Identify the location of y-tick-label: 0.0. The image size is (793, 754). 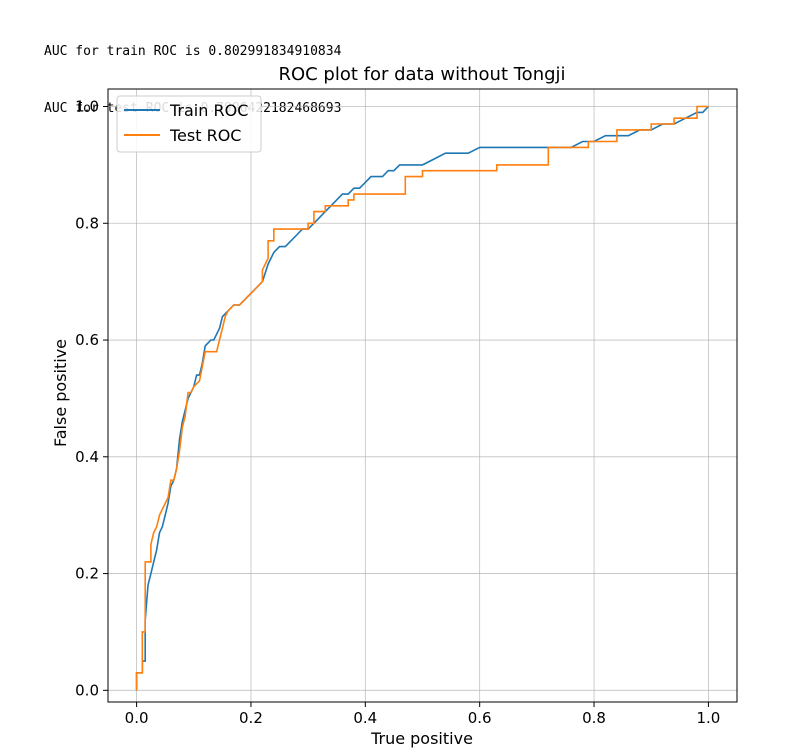
(87, 690).